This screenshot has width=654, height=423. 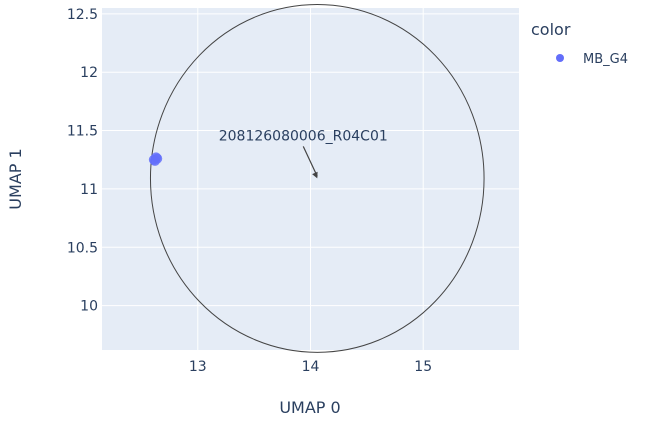 I want to click on x-tick-label: 14, so click(x=311, y=367).